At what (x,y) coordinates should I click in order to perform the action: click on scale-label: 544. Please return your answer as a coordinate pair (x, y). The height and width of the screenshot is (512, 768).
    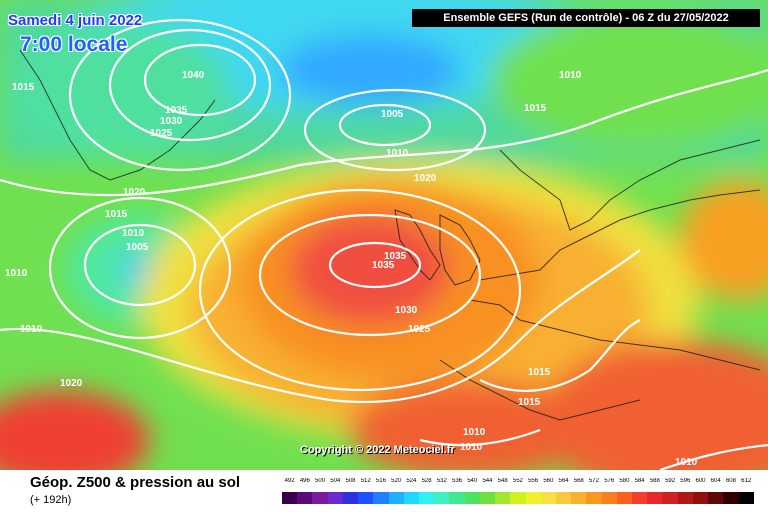
    Looking at the image, I should click on (487, 481).